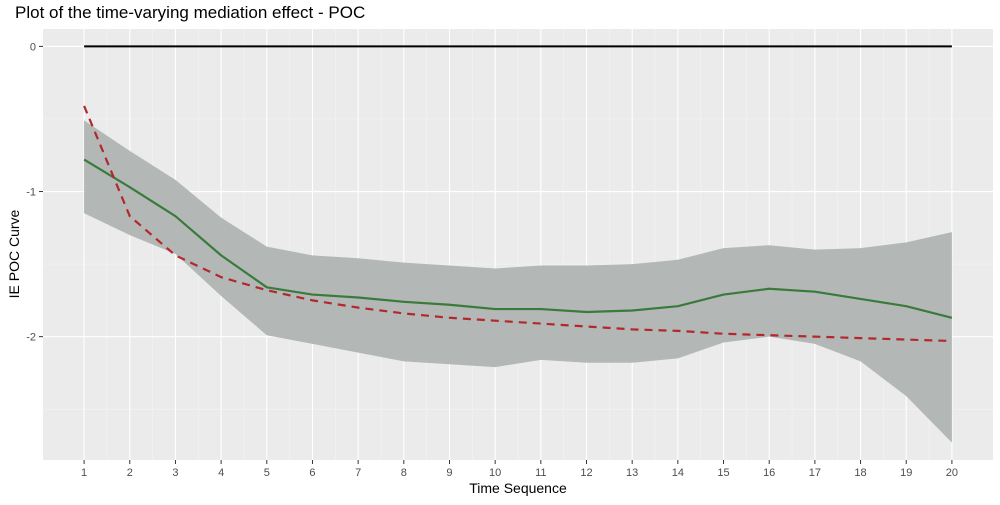 Image resolution: width=1000 pixels, height=505 pixels. What do you see at coordinates (312, 473) in the screenshot?
I see `x-tick-label: 6` at bounding box center [312, 473].